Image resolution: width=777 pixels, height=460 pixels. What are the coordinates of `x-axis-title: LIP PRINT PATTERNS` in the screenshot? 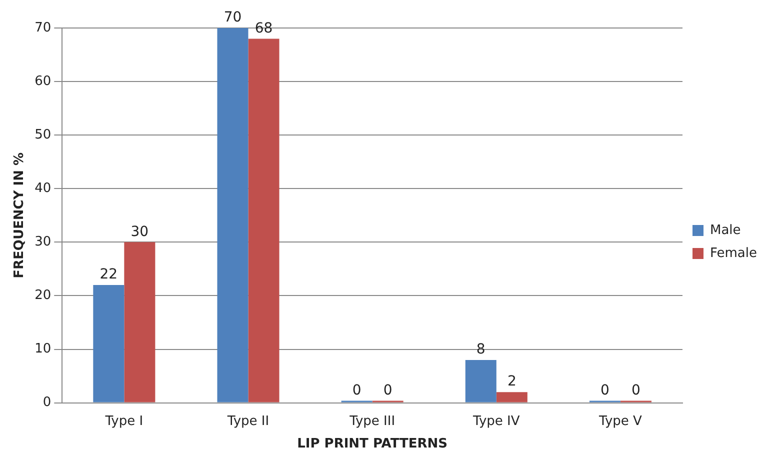 It's located at (372, 444).